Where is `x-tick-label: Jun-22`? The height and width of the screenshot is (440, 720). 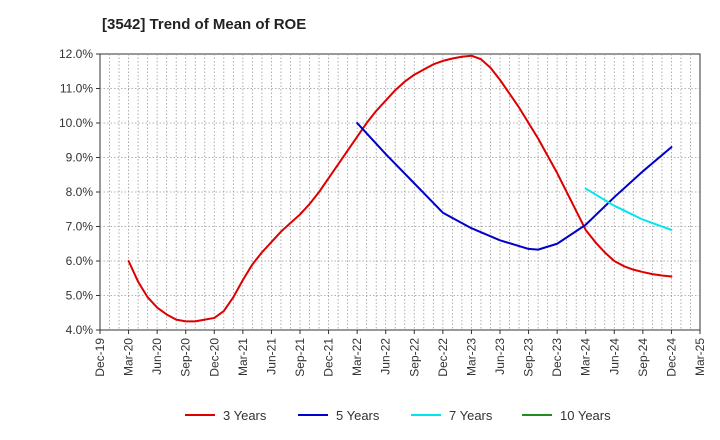 x-tick-label: Jun-22 is located at coordinates (386, 356).